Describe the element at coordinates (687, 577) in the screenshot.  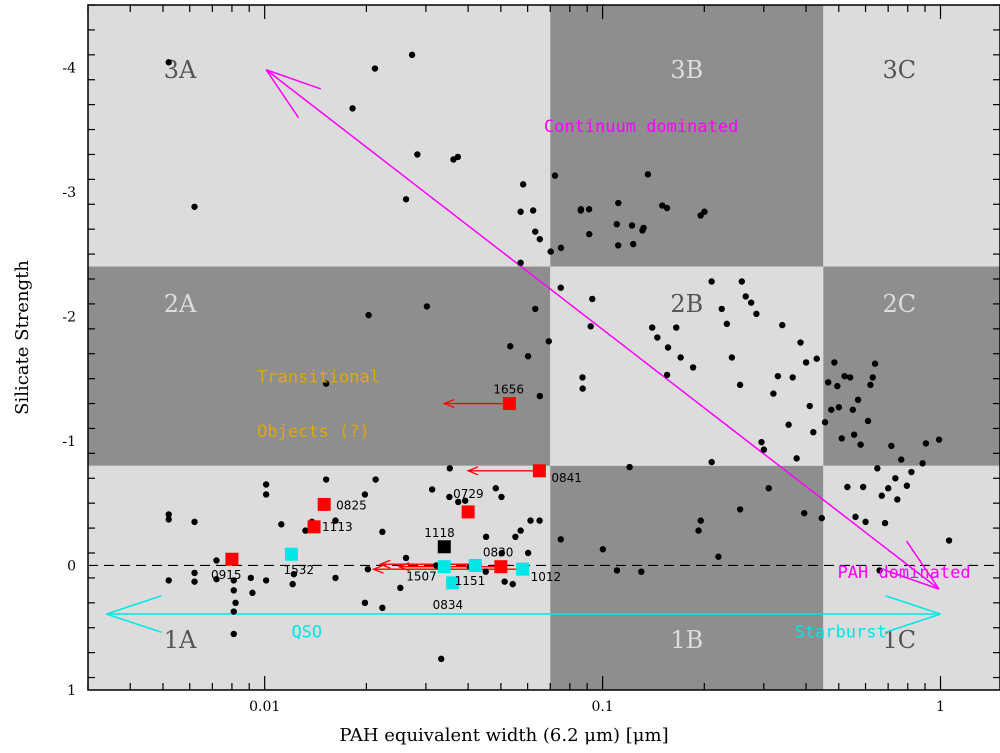
I see `region-1b` at that location.